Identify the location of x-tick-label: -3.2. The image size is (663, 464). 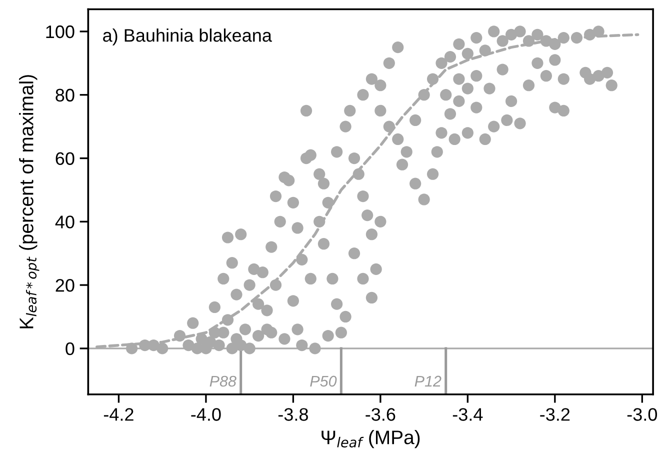
(555, 414).